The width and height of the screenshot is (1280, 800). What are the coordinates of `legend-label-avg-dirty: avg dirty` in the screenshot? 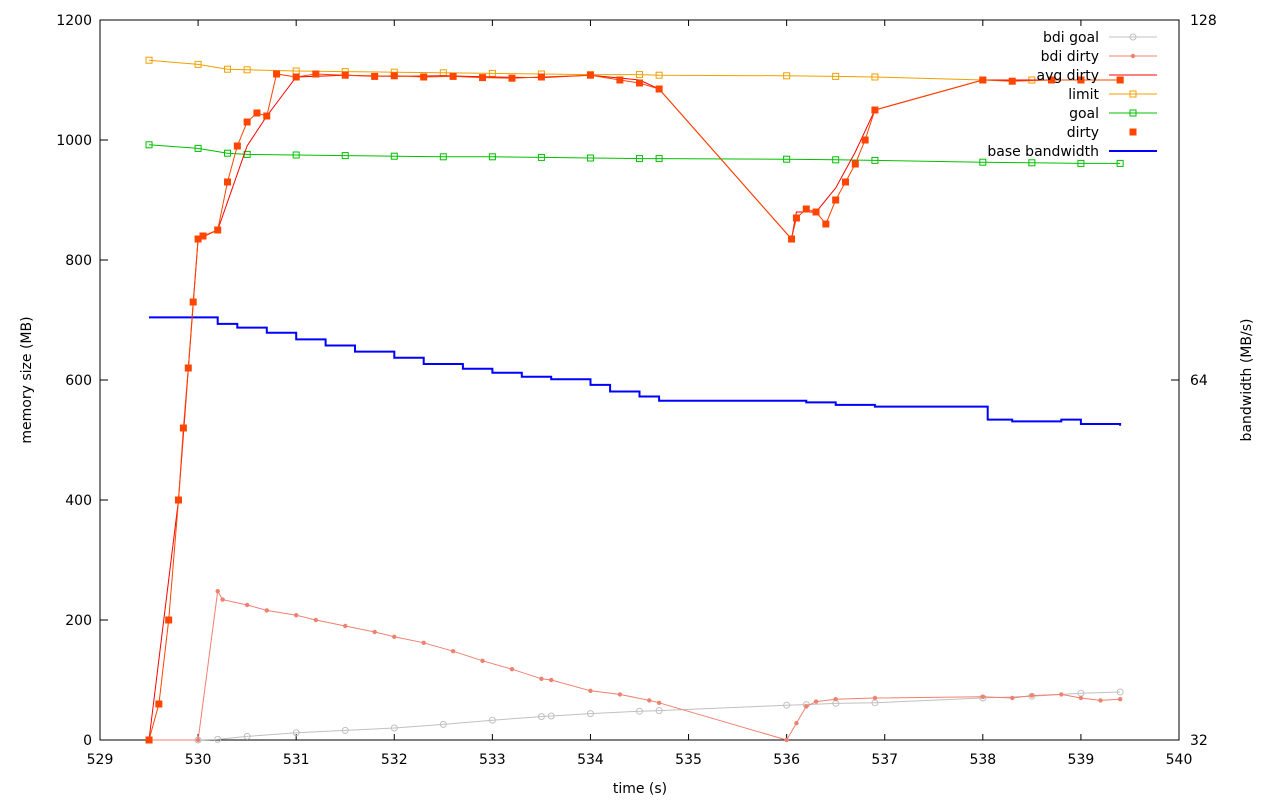 It's located at (1067, 76).